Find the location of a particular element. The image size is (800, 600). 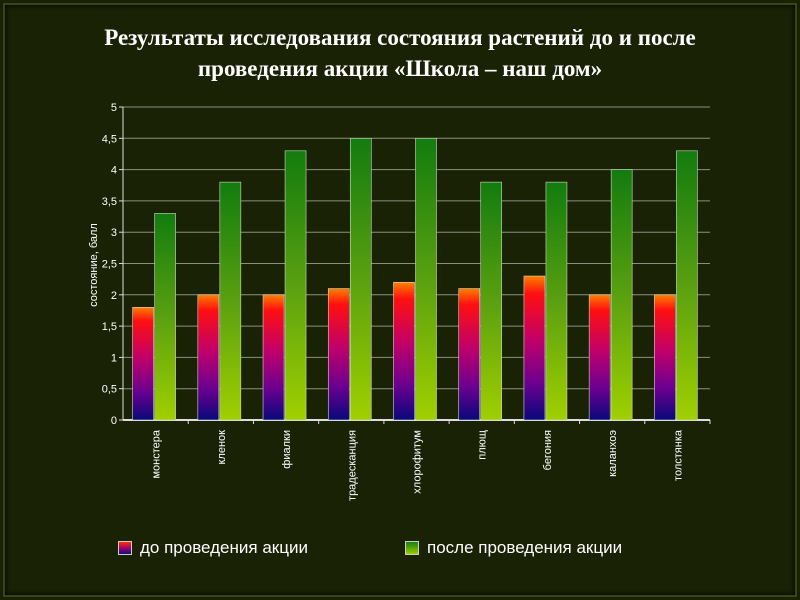

x-tick-label: традесканция is located at coordinates (352, 465).